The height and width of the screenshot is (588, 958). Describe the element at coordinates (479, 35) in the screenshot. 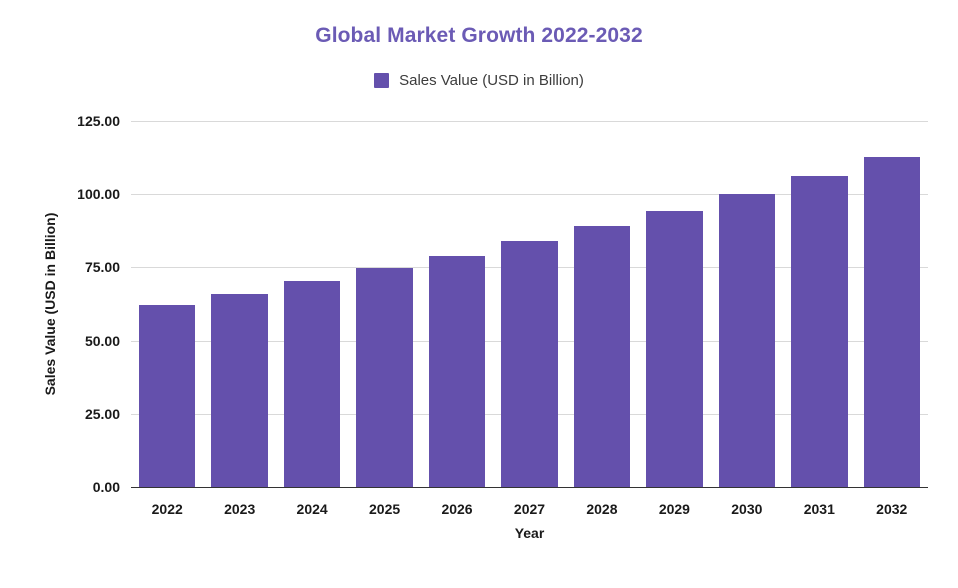

I see `chart-title: Global Market Growth 2022-2032` at that location.